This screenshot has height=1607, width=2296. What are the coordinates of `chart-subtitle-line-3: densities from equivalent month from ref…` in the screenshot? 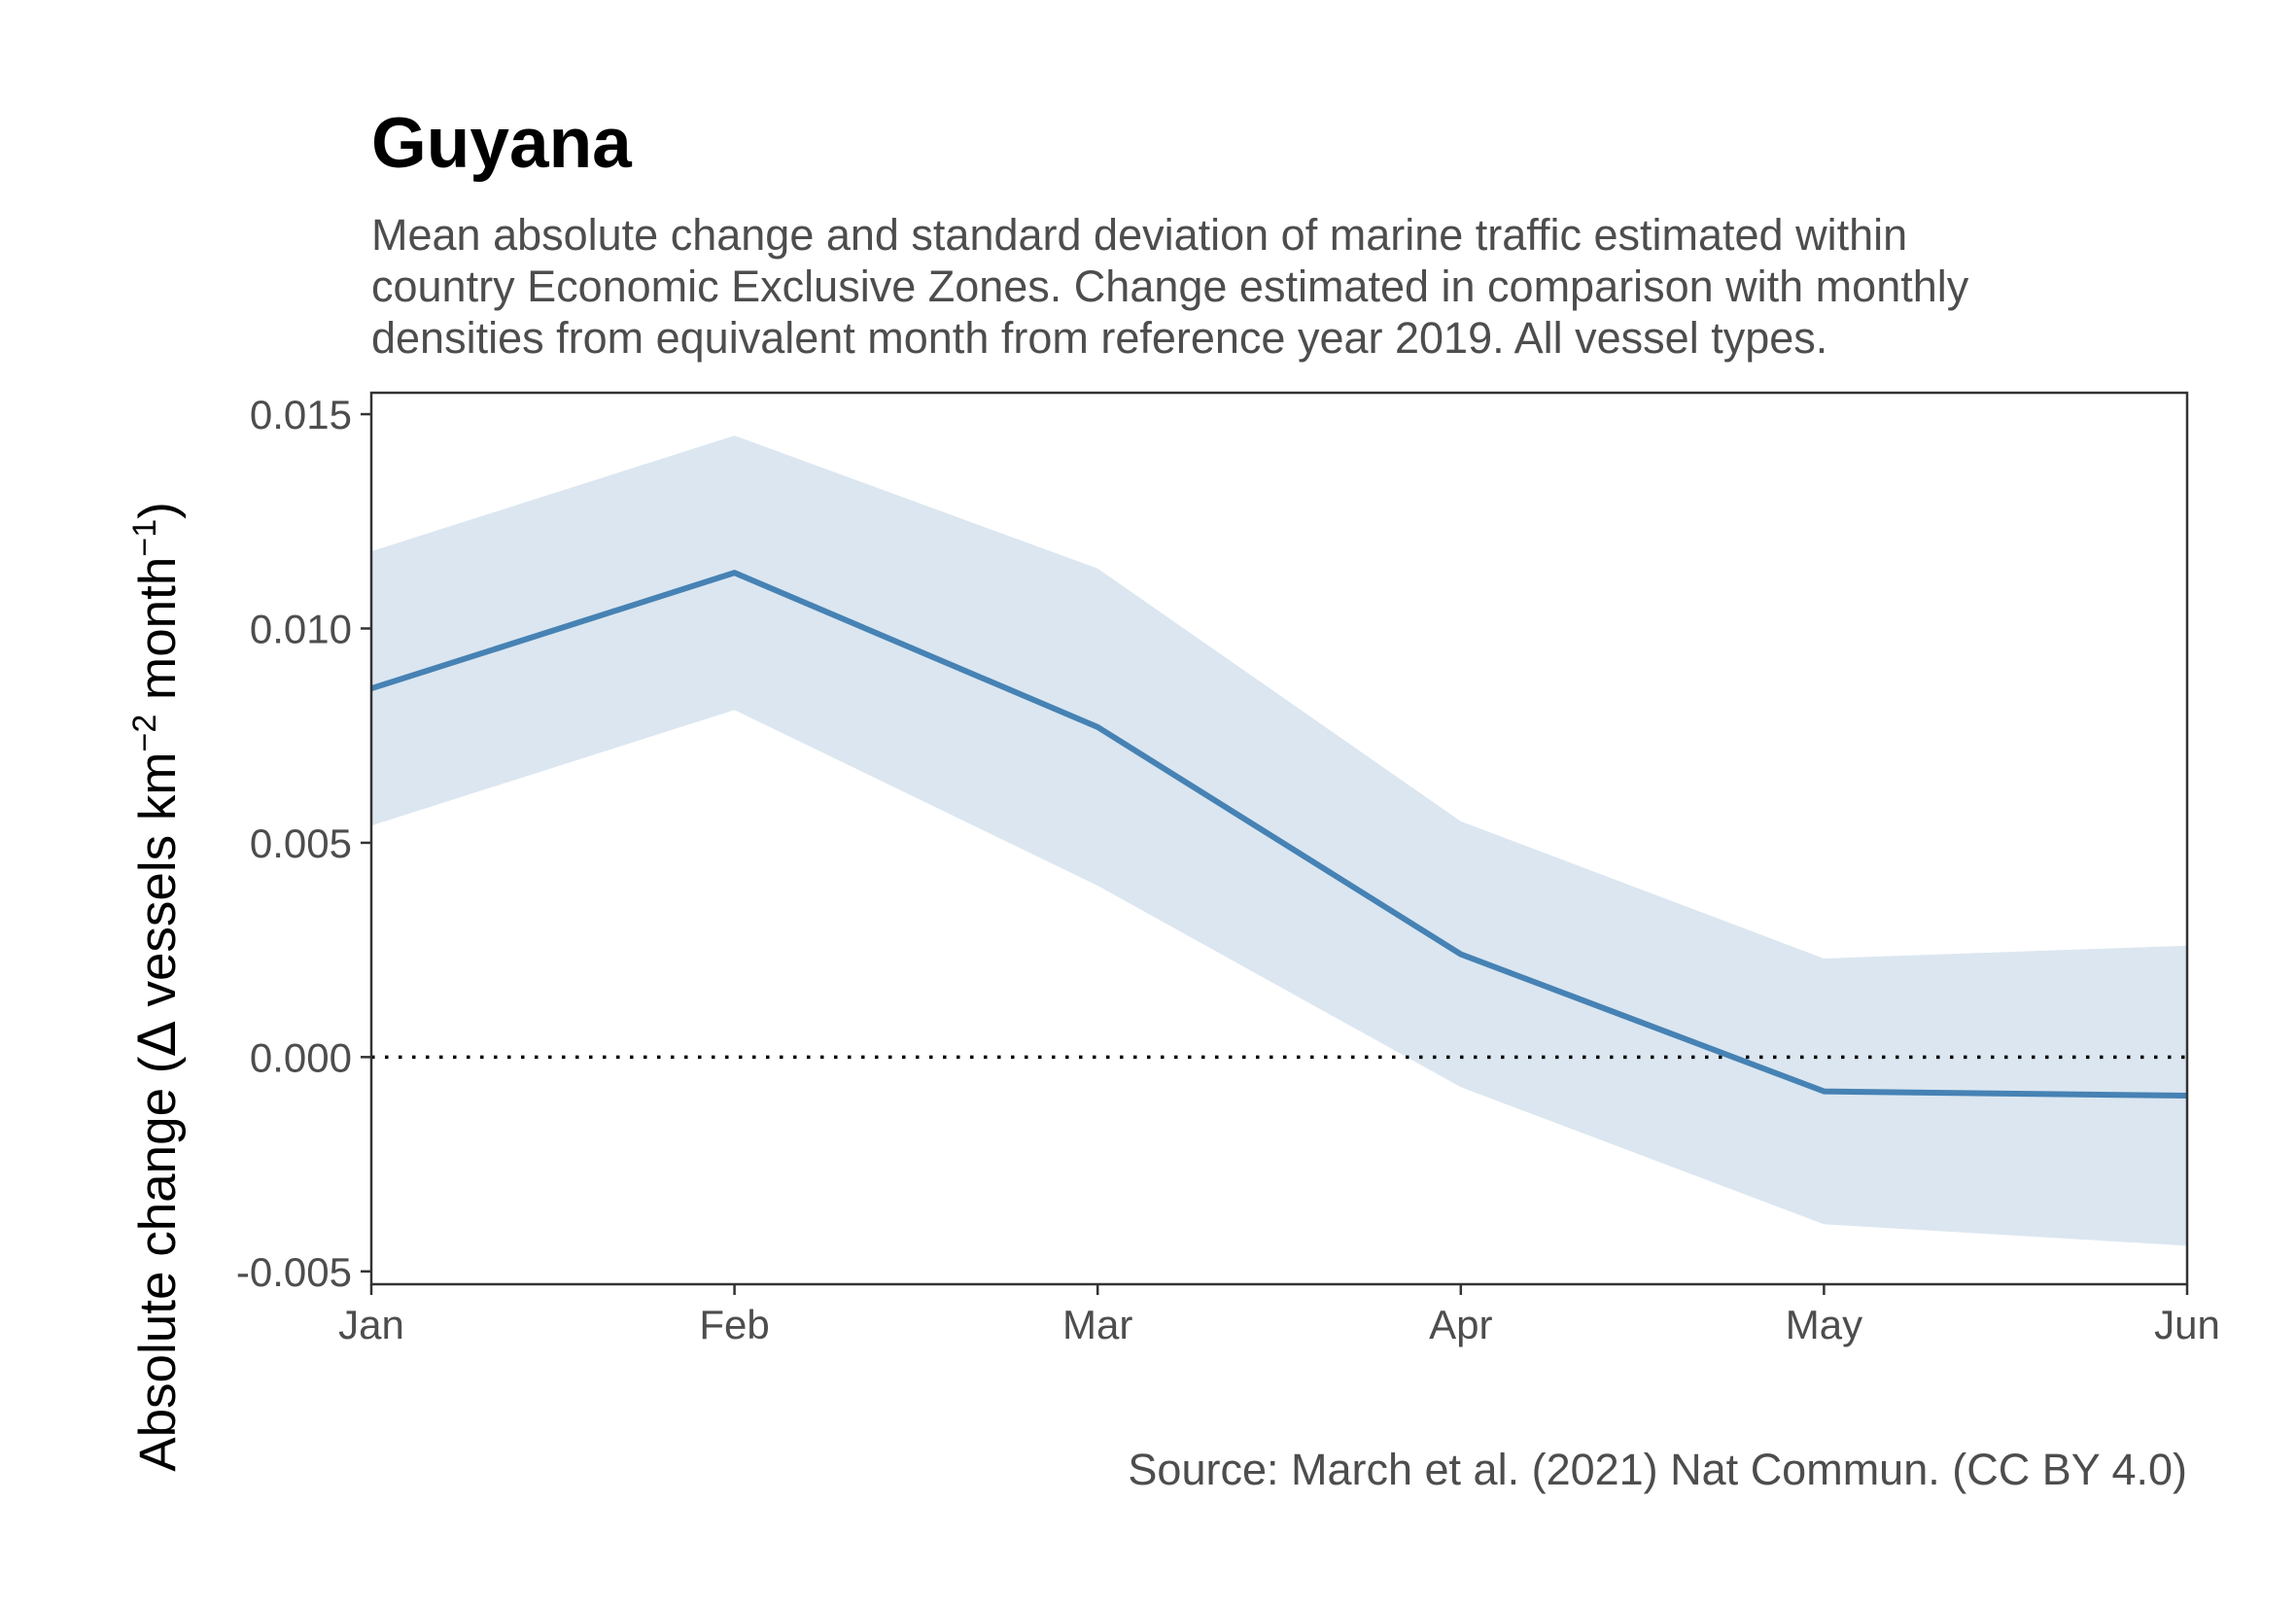 It's located at (1099, 338).